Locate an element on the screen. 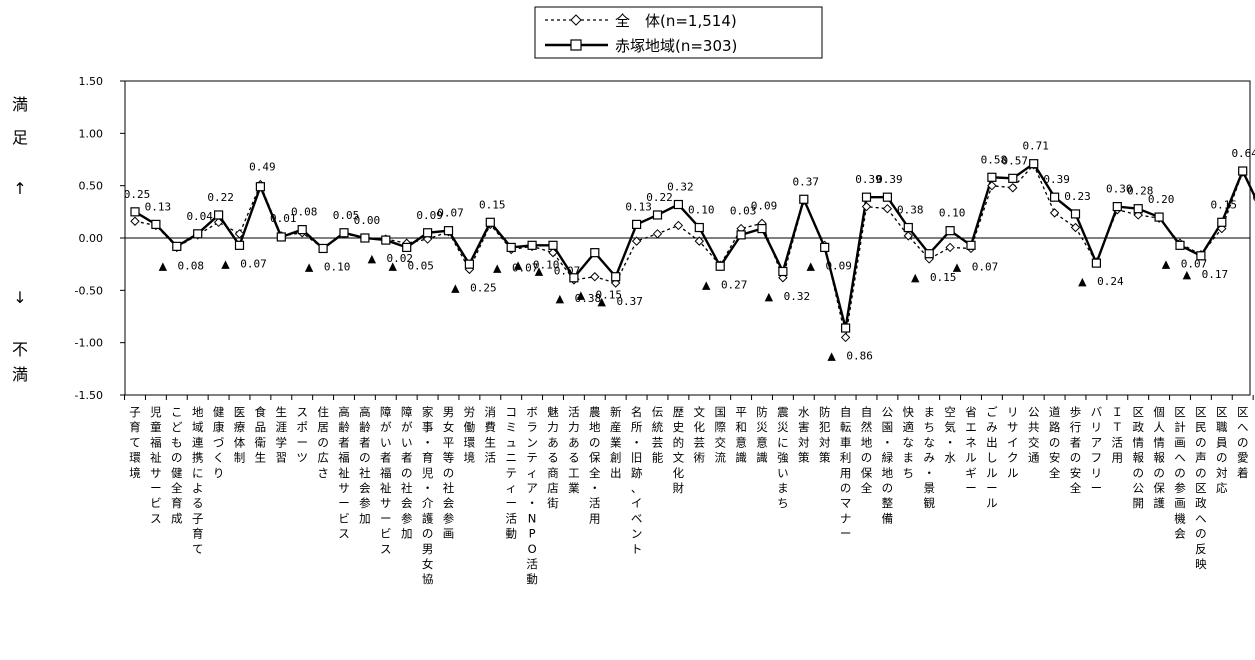 This screenshot has height=660, width=1255. category-char: 涯 is located at coordinates (282, 427).